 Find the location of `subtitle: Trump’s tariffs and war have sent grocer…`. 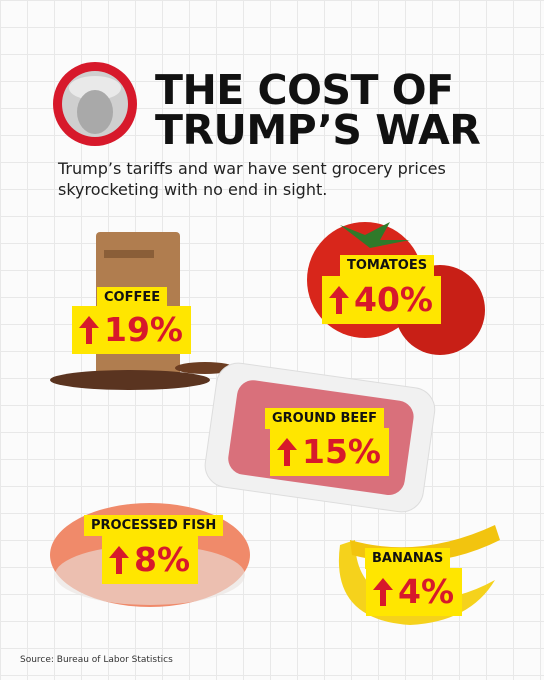

subtitle: Trump’s tariffs and war have sent grocer… is located at coordinates (252, 179).